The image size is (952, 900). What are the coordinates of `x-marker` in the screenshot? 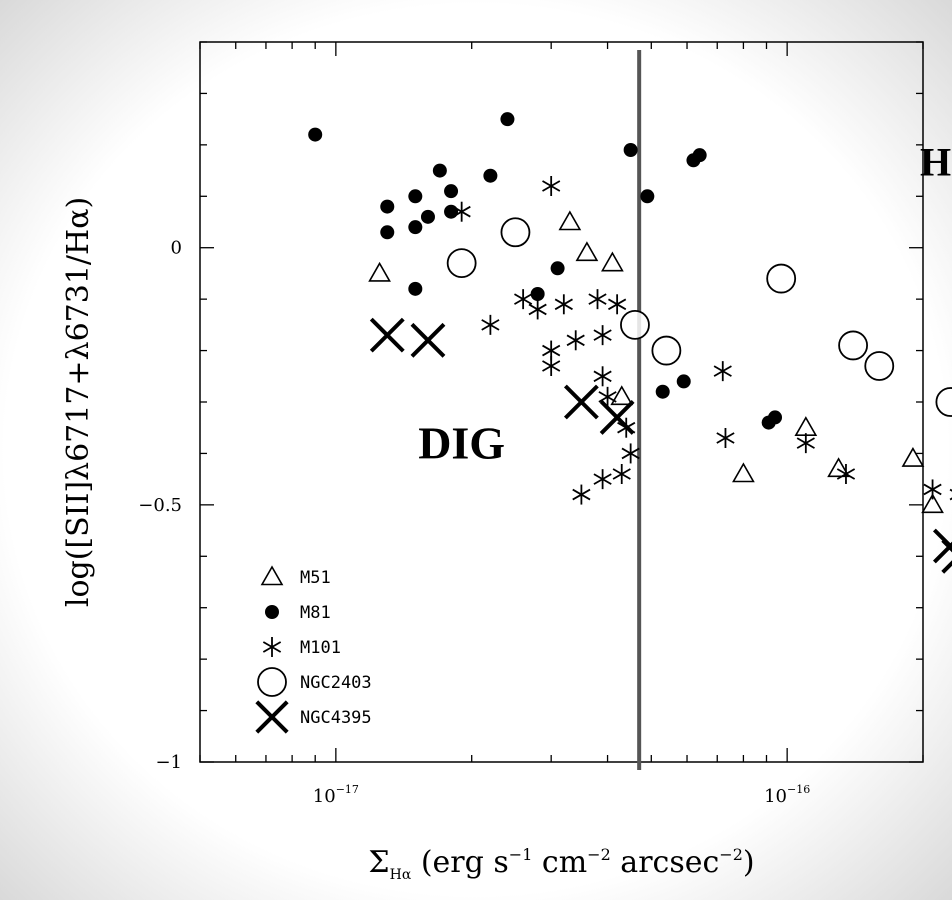 It's located at (581, 402).